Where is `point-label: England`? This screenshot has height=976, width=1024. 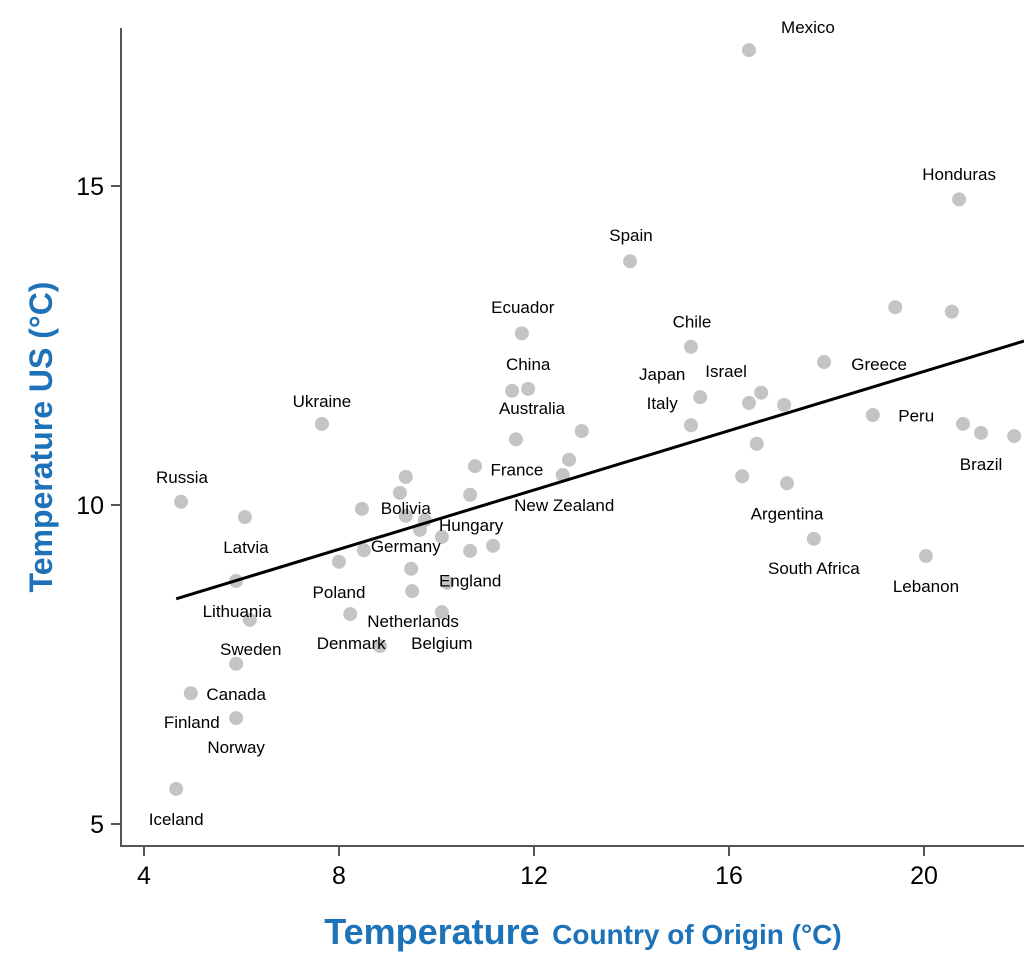 point-label: England is located at coordinates (470, 580).